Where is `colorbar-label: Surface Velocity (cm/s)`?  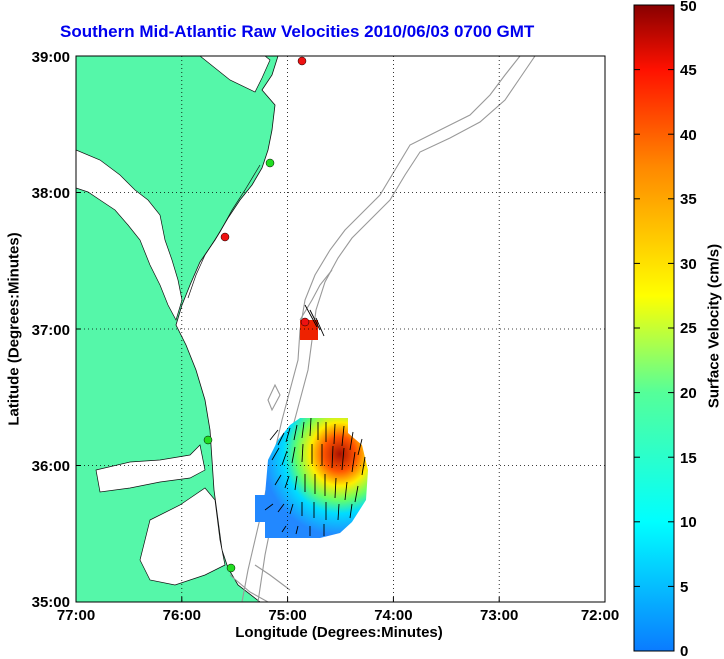
colorbar-label: Surface Velocity (cm/s) is located at coordinates (714, 326).